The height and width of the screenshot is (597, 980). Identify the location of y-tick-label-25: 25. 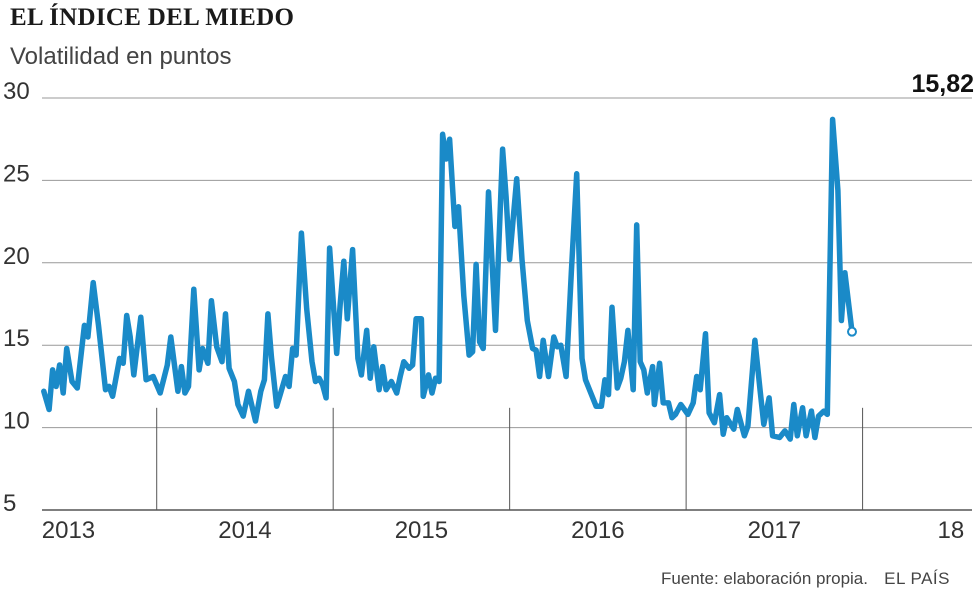
(16, 173).